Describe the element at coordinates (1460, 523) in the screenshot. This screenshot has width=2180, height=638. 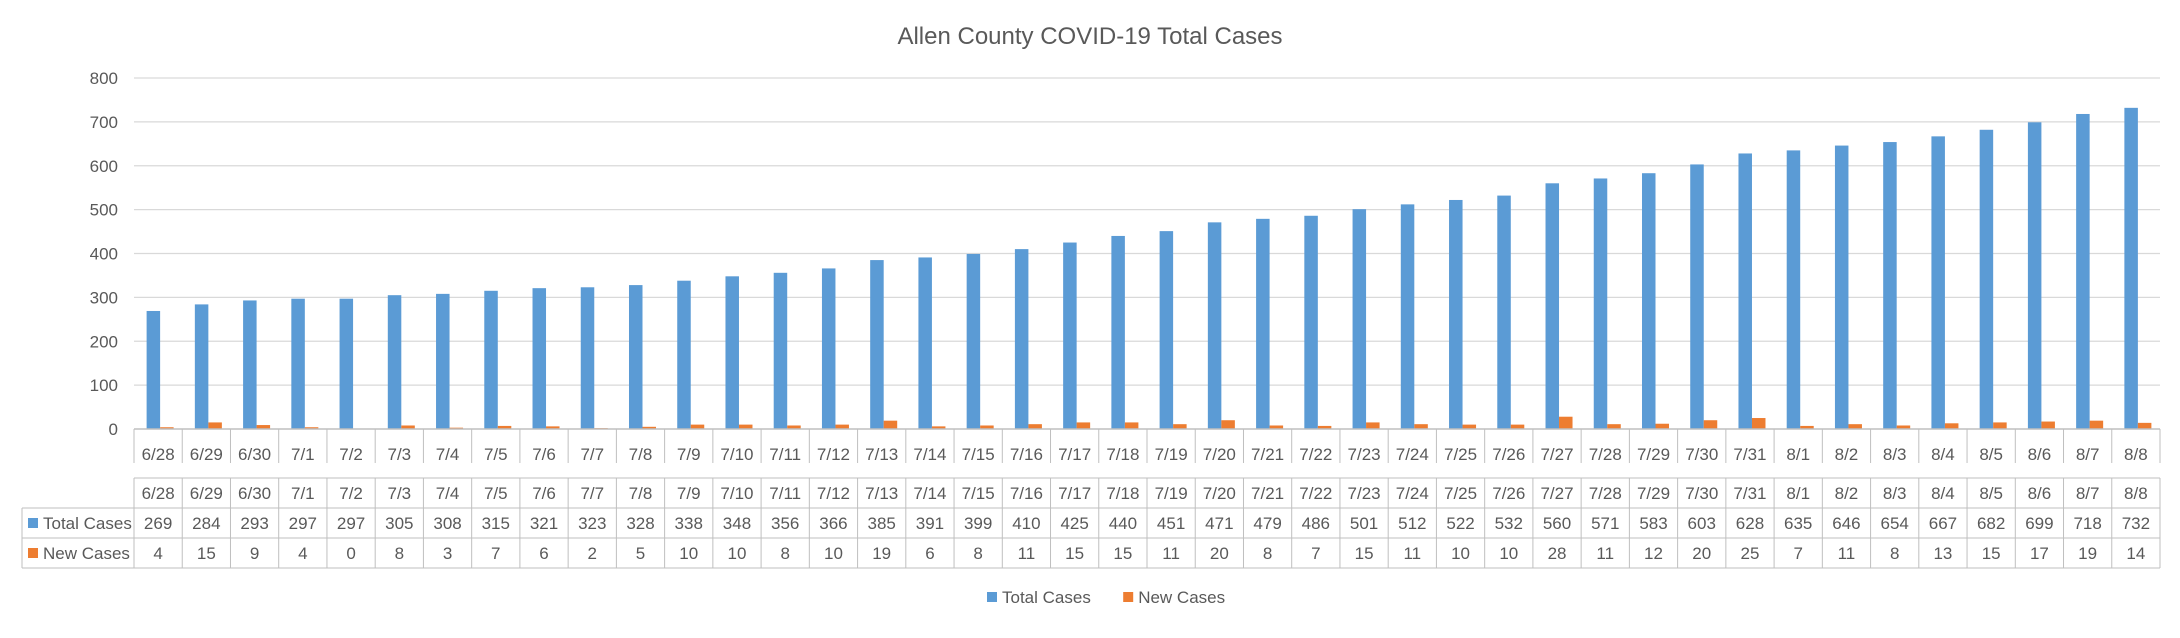
I see `table-cell: 522` at that location.